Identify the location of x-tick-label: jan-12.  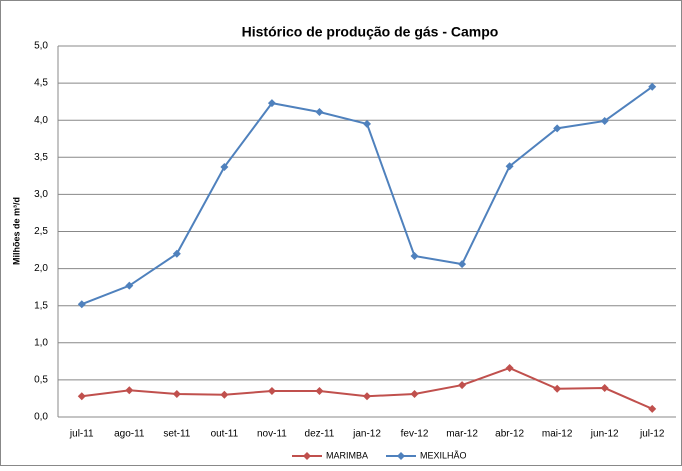
(366, 434).